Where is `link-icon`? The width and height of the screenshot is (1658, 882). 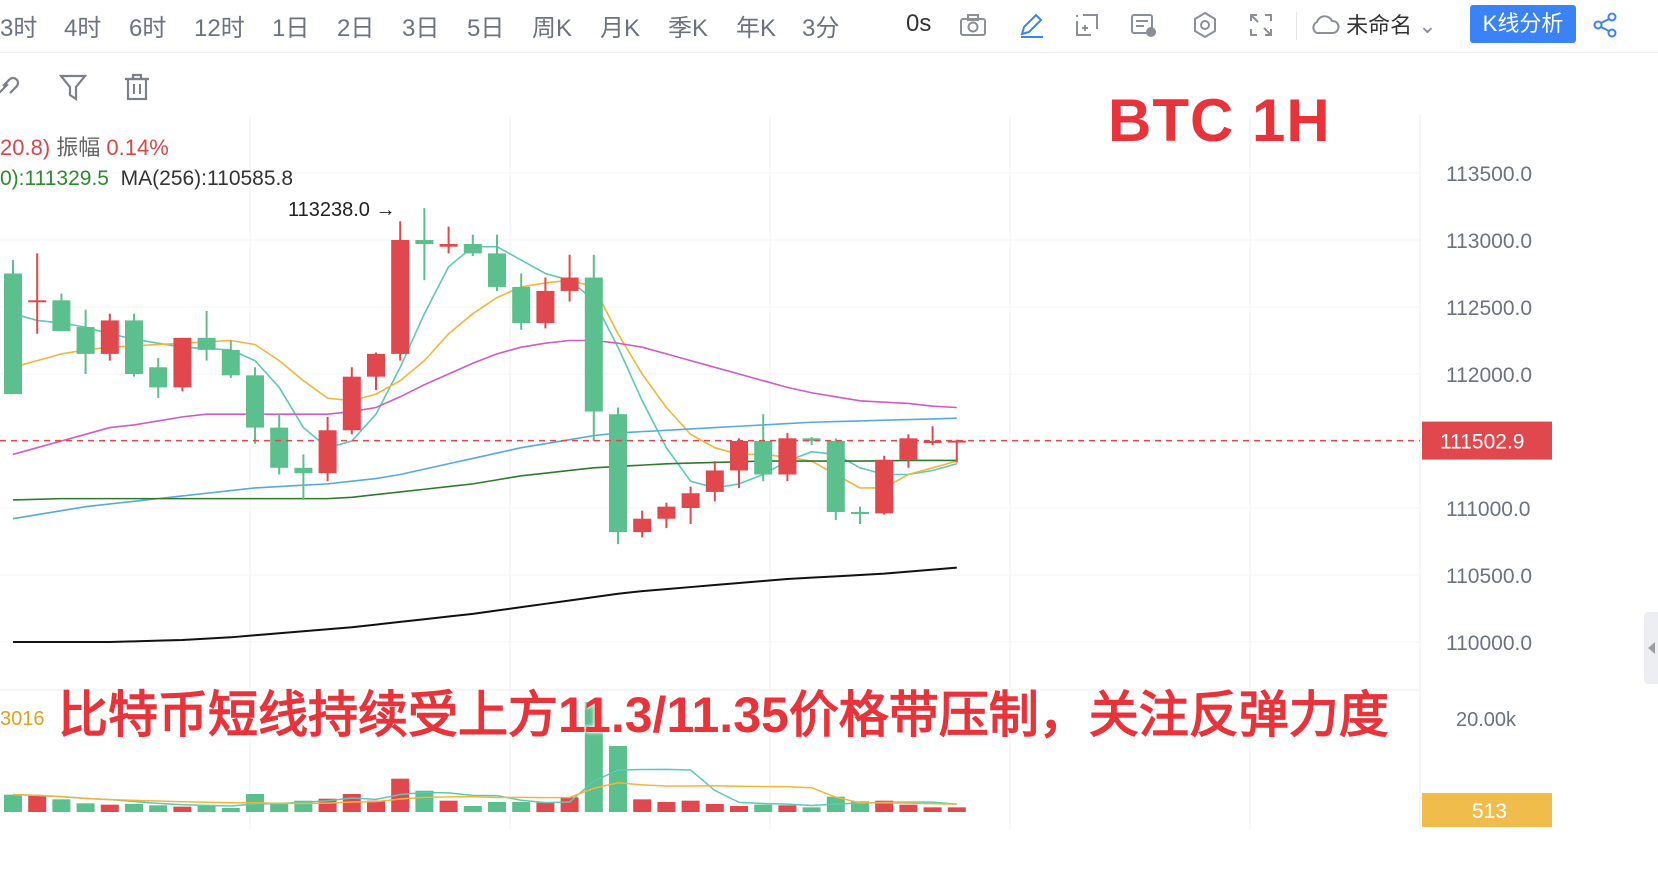 link-icon is located at coordinates (13, 87).